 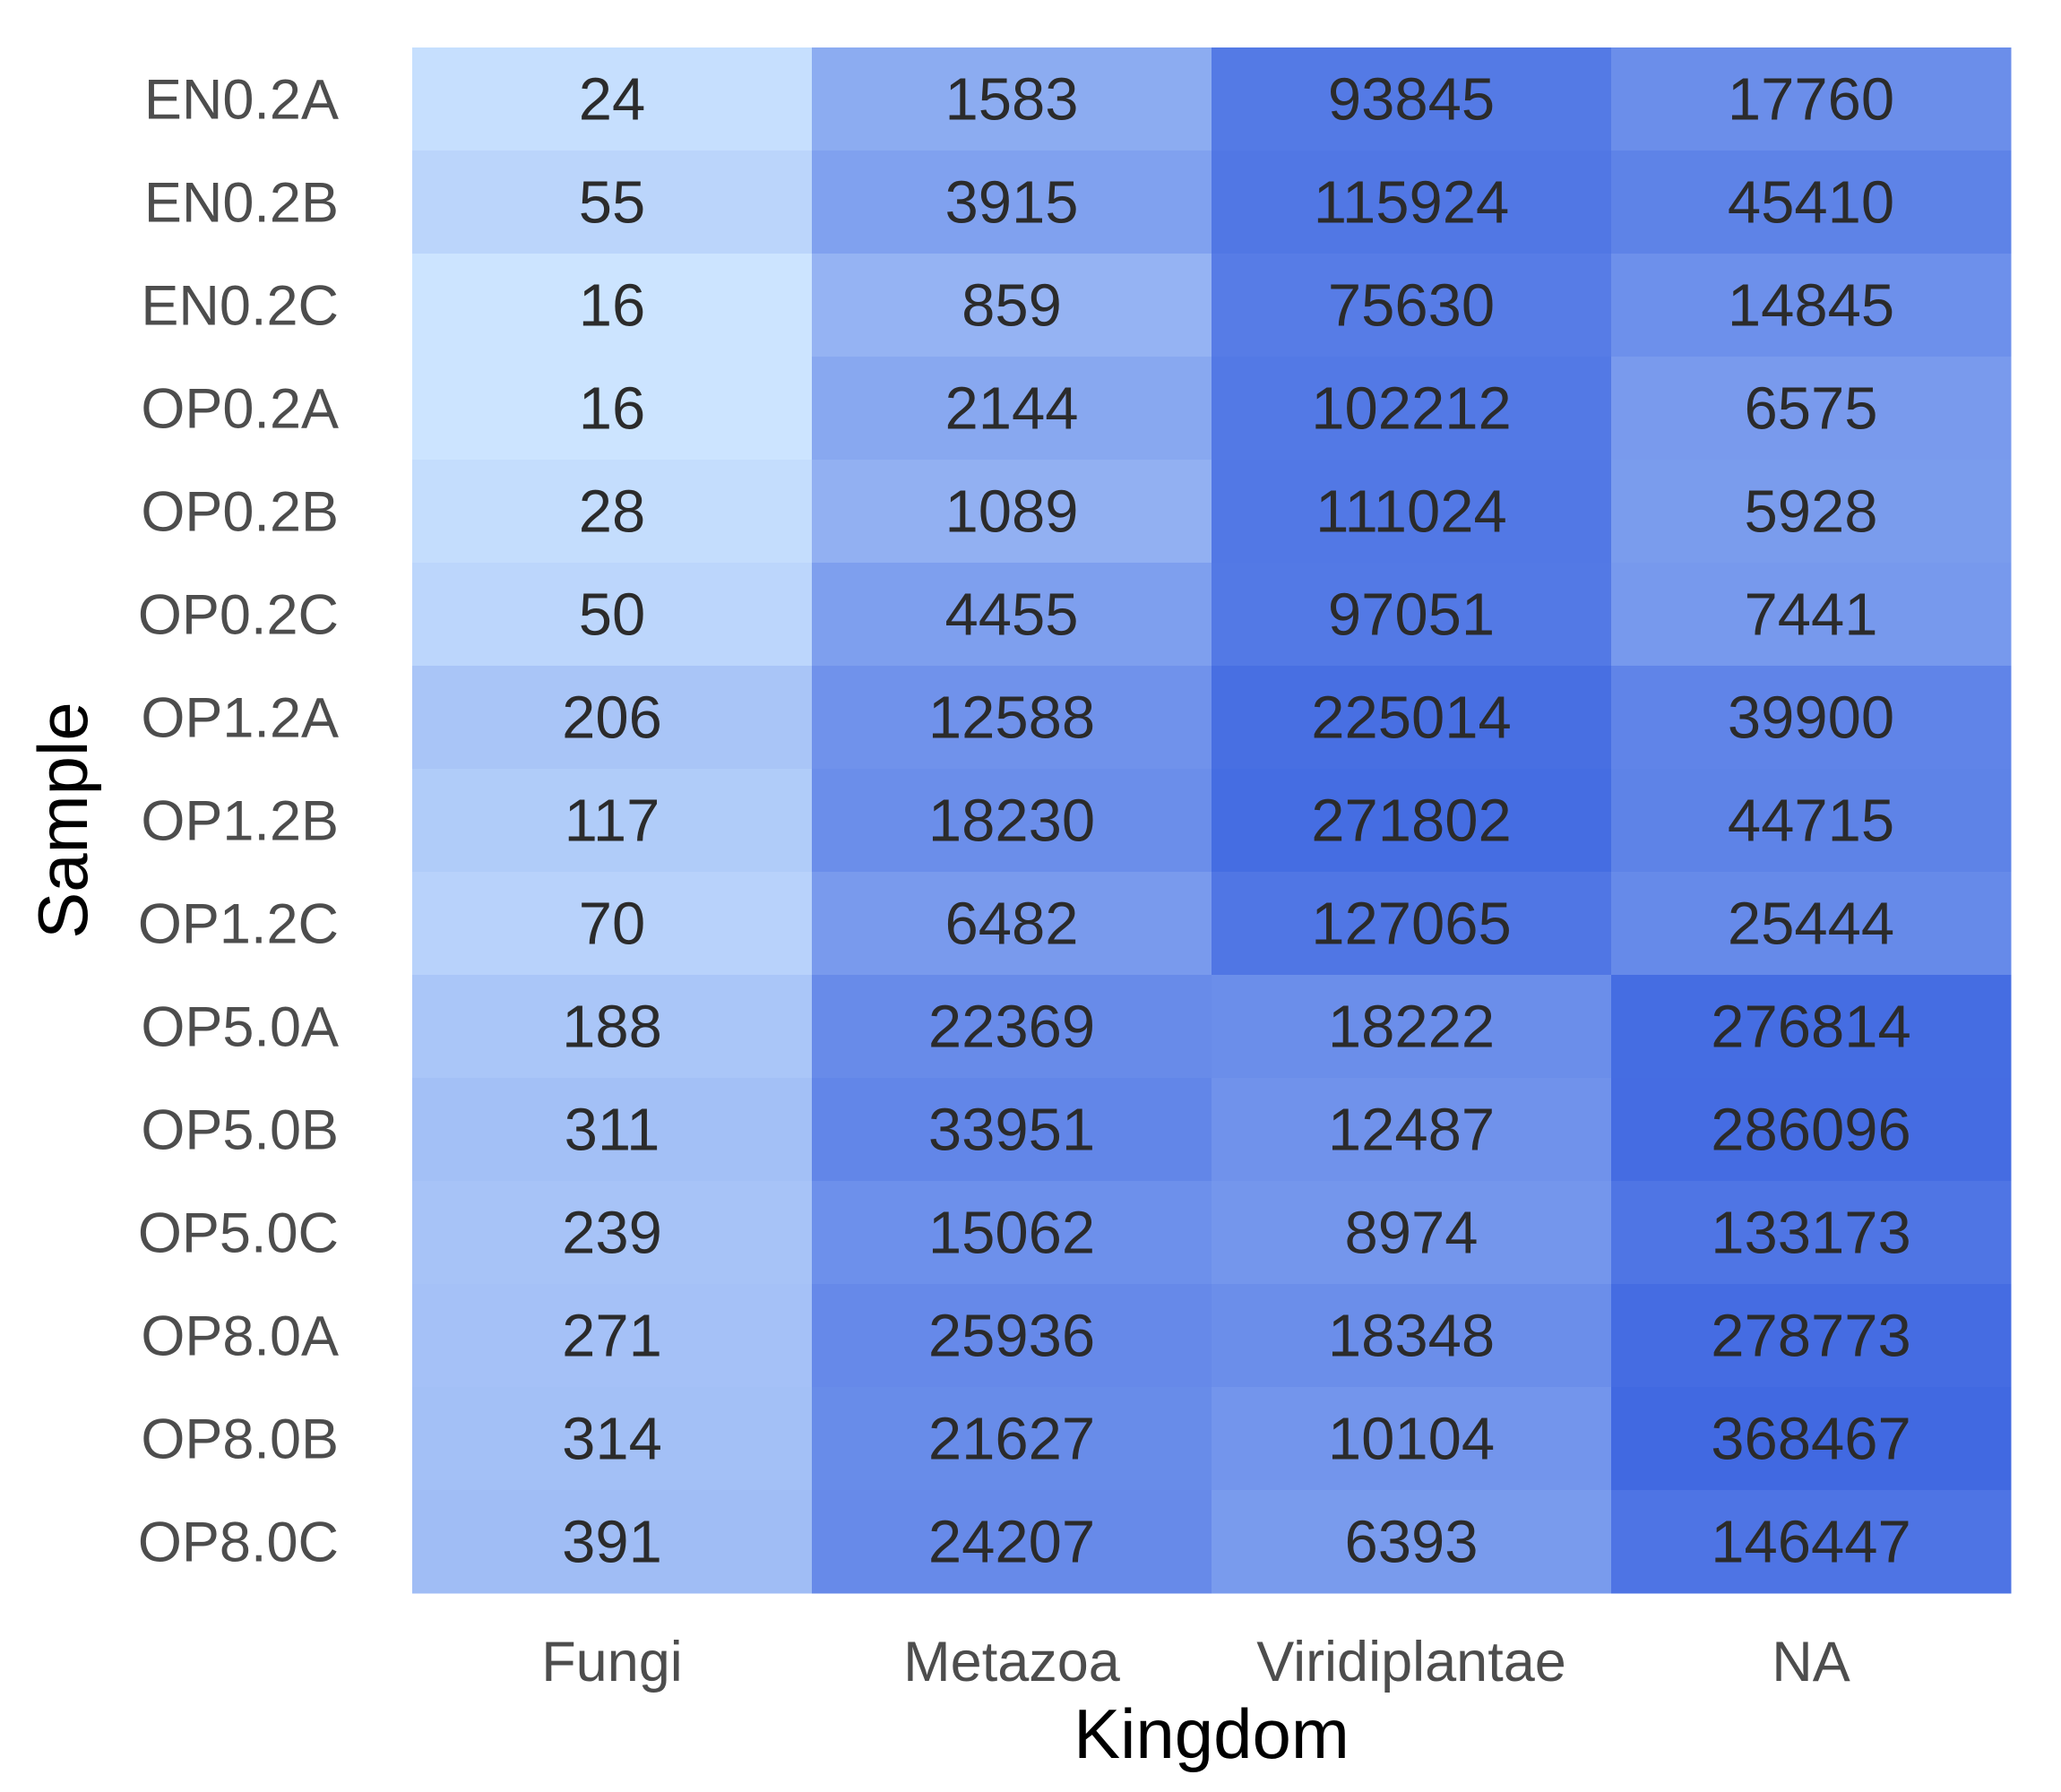 I want to click on cell-value-label: 391, so click(x=612, y=1543).